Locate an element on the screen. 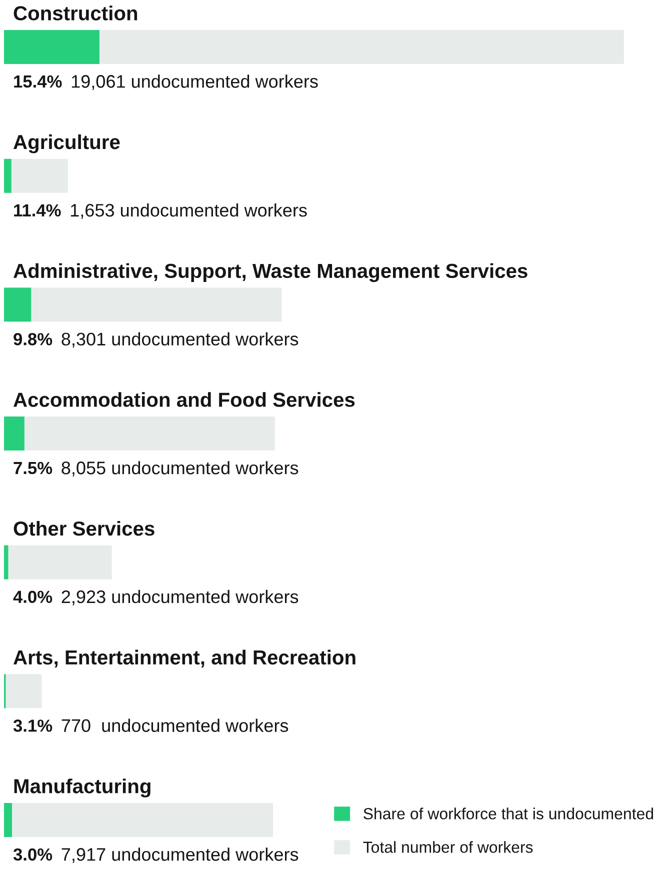 The height and width of the screenshot is (872, 670). y-tick-label: Arts, Entertainment, and Recreation is located at coordinates (185, 659).